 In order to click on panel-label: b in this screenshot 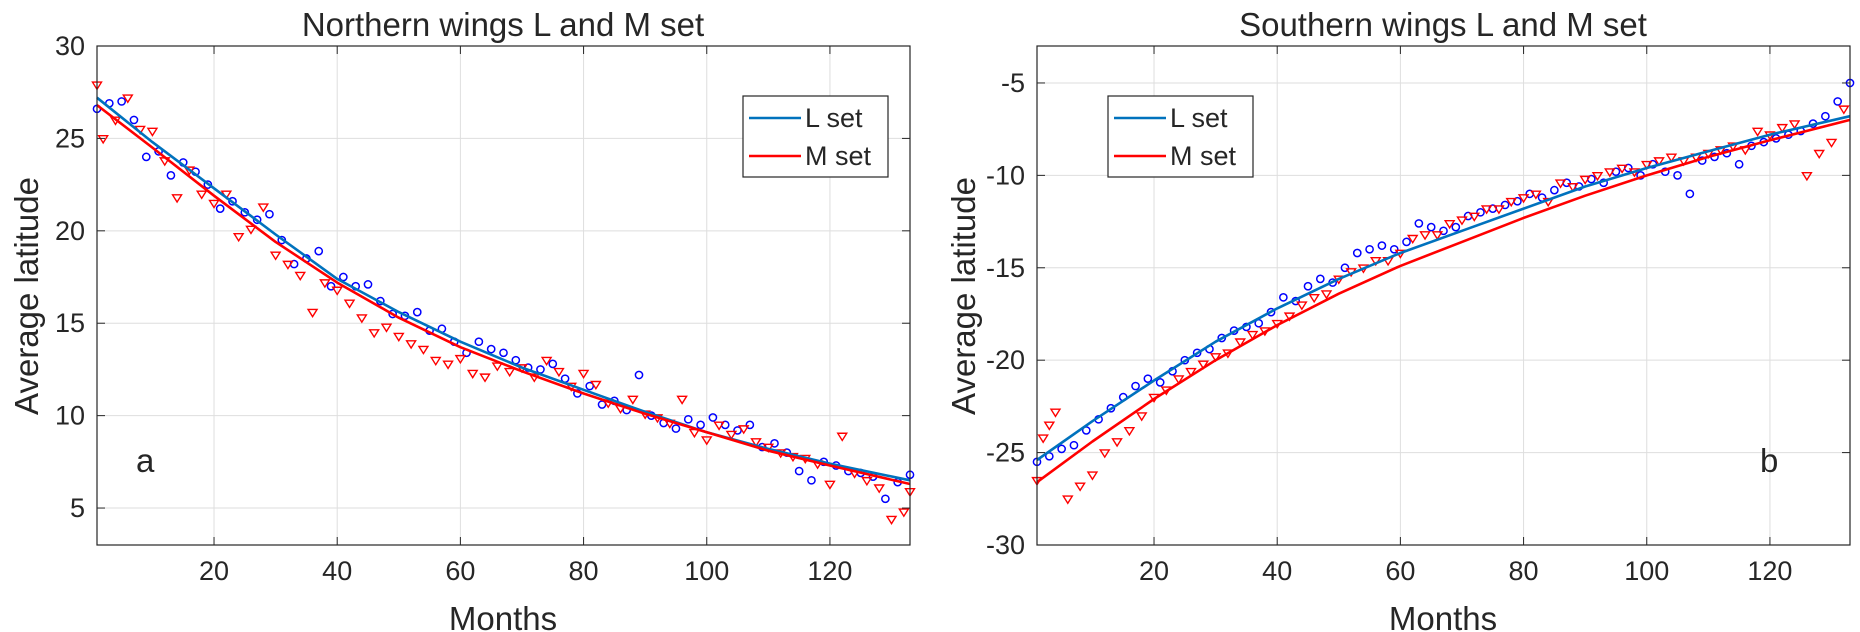, I will do `click(1769, 460)`.